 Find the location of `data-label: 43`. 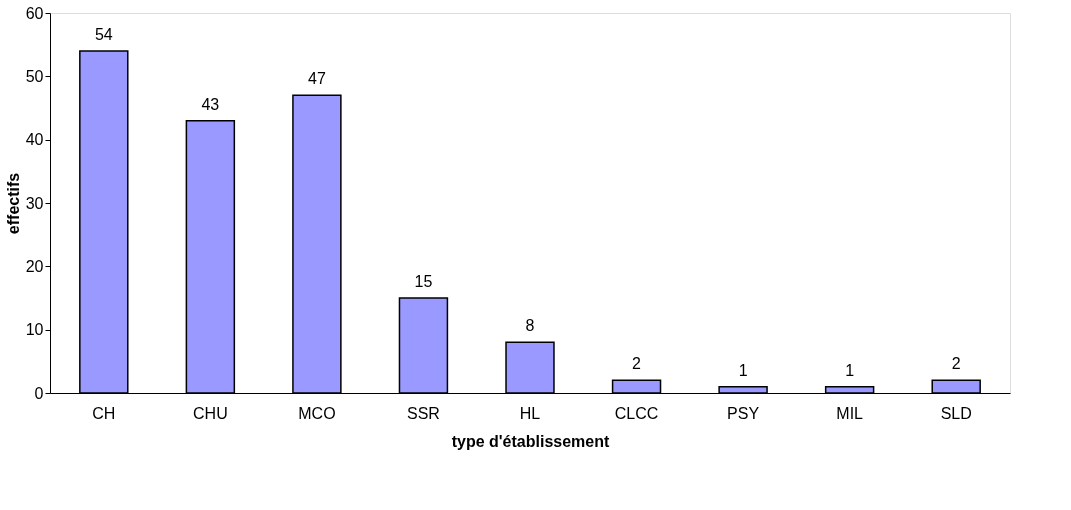

data-label: 43 is located at coordinates (210, 104).